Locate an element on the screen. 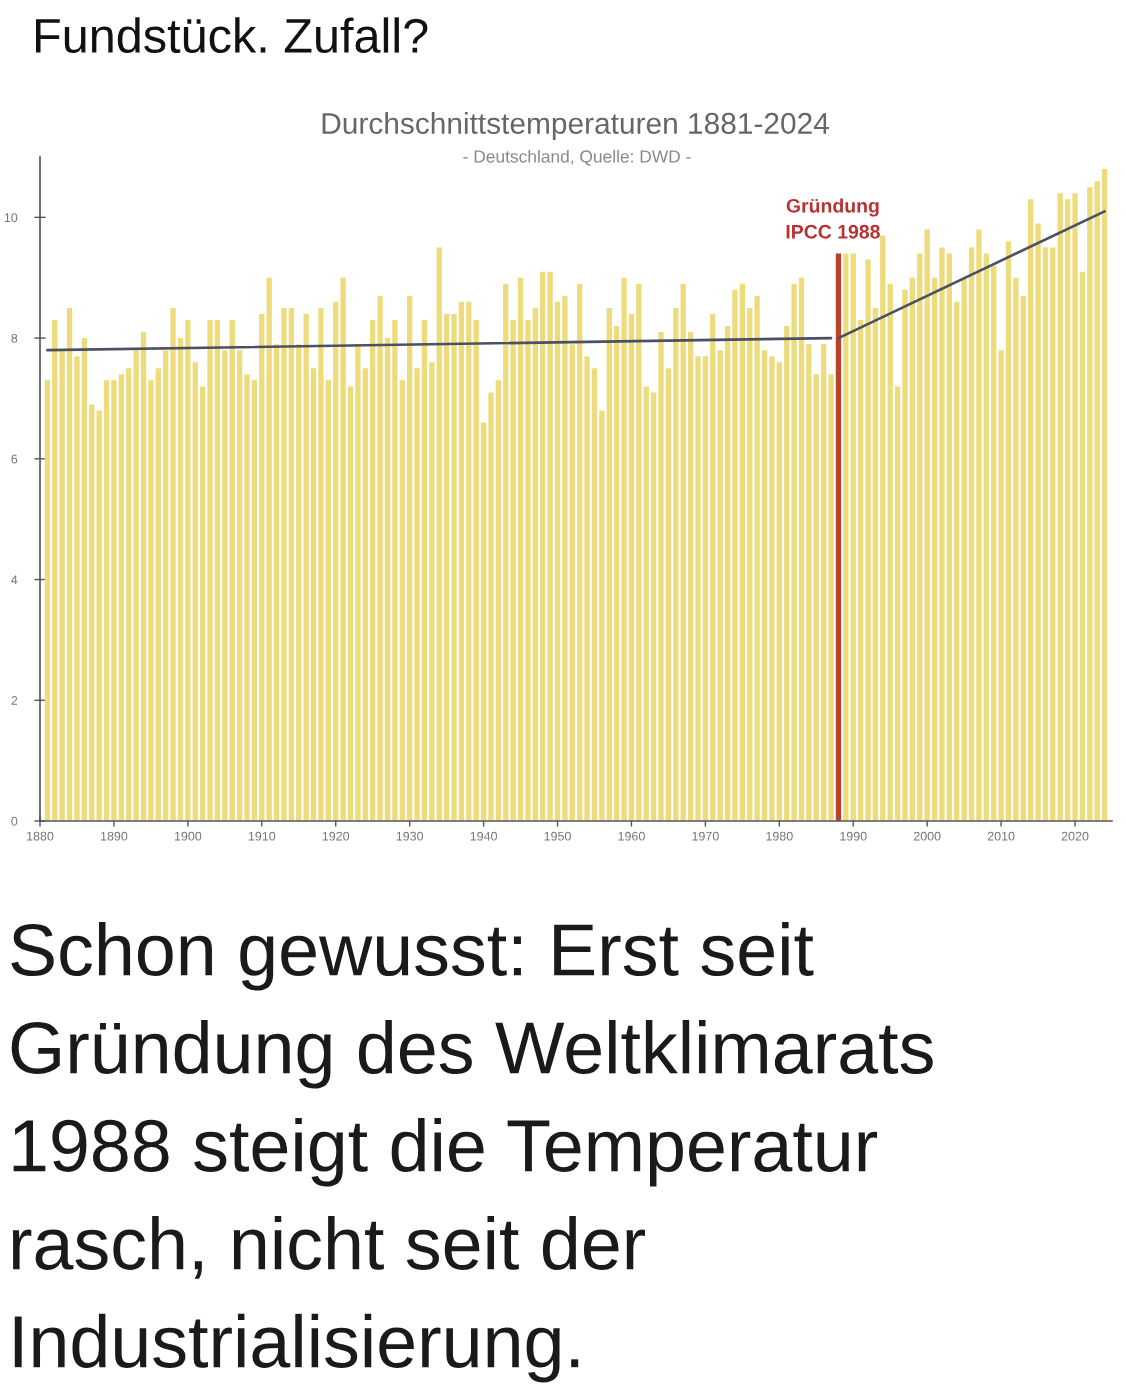  x-tick-label: 2020 is located at coordinates (1075, 836).